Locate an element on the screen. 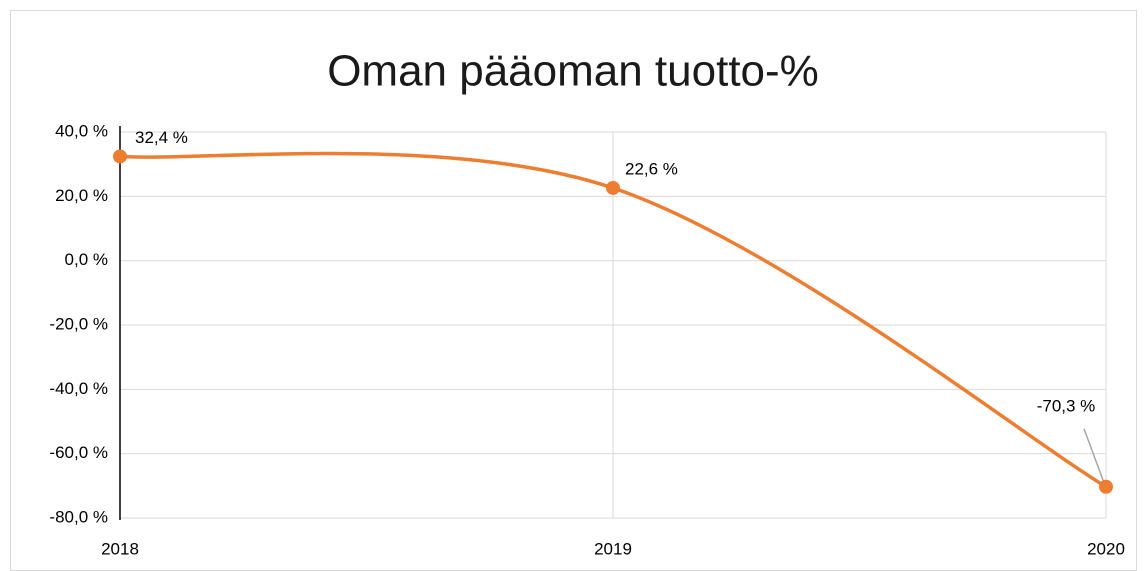  y-tick-label: -40,0 % is located at coordinates (78, 388).